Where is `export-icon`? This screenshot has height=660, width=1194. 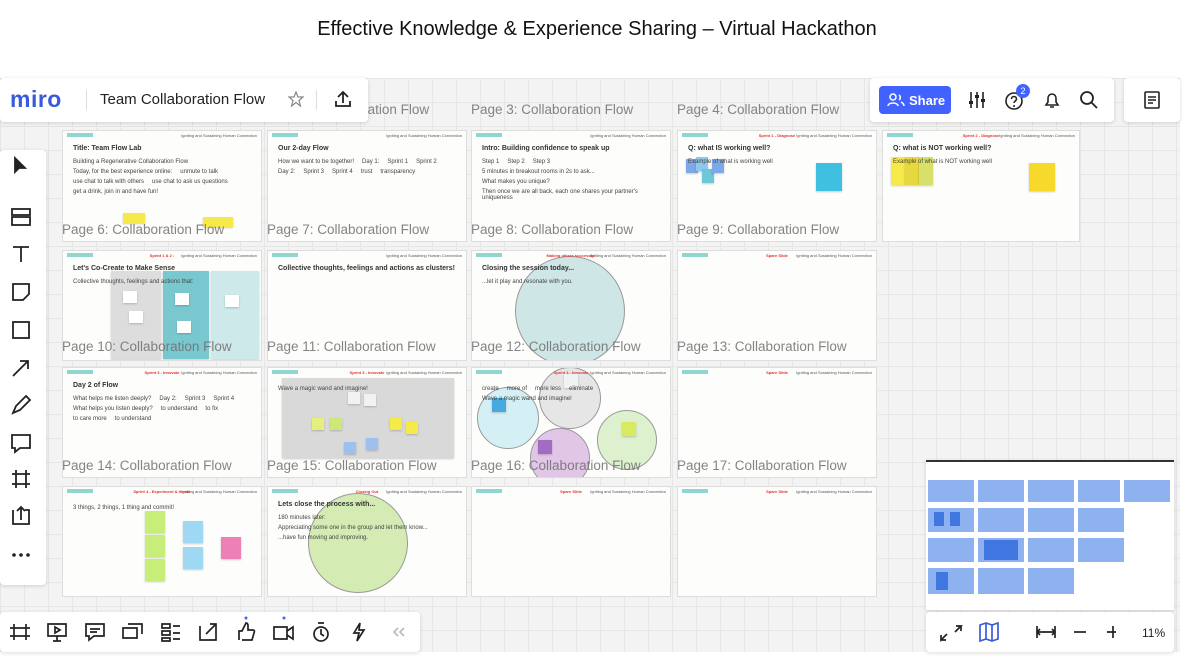 export-icon is located at coordinates (343, 99).